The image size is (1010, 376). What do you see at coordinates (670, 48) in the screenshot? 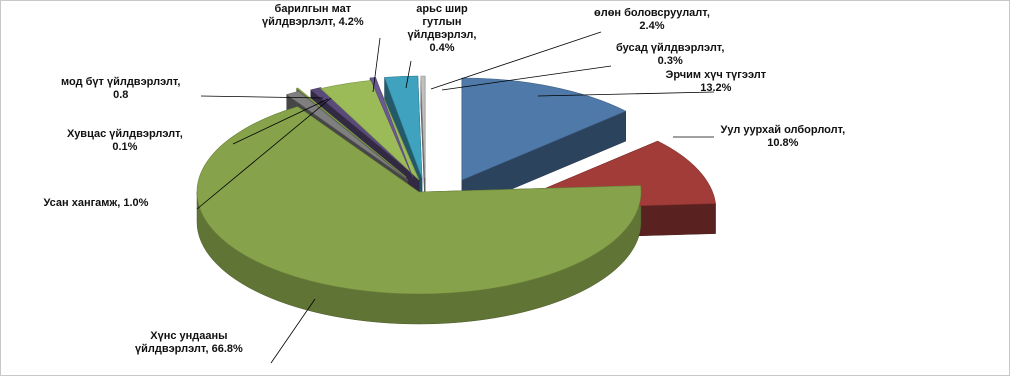
I see `slice-label-9-line-0: бусад үйлдвэрлэлт,` at bounding box center [670, 48].